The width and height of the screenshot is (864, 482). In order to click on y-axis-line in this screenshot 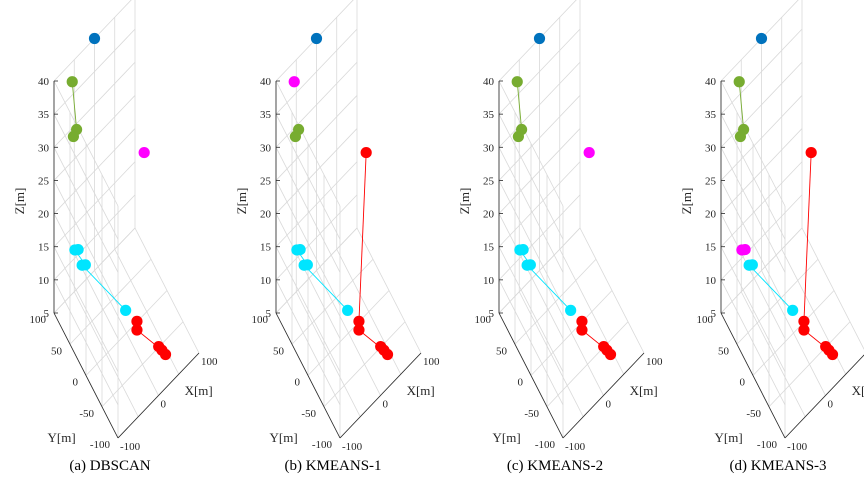, I will do `click(531, 375)`.